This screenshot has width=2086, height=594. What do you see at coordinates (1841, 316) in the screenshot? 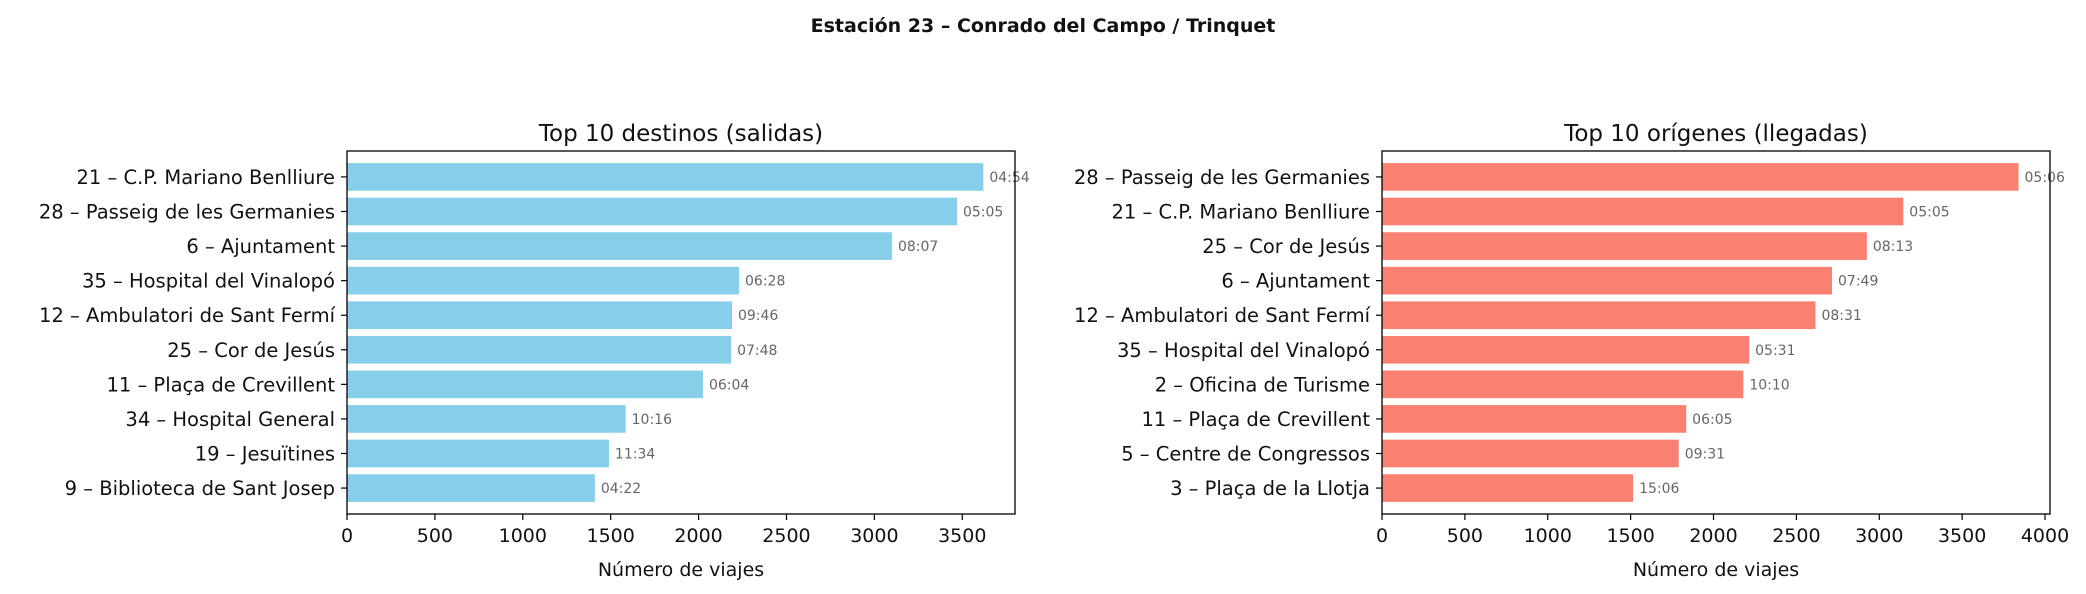
I see `bar-data-label: 08:31` at bounding box center [1841, 316].